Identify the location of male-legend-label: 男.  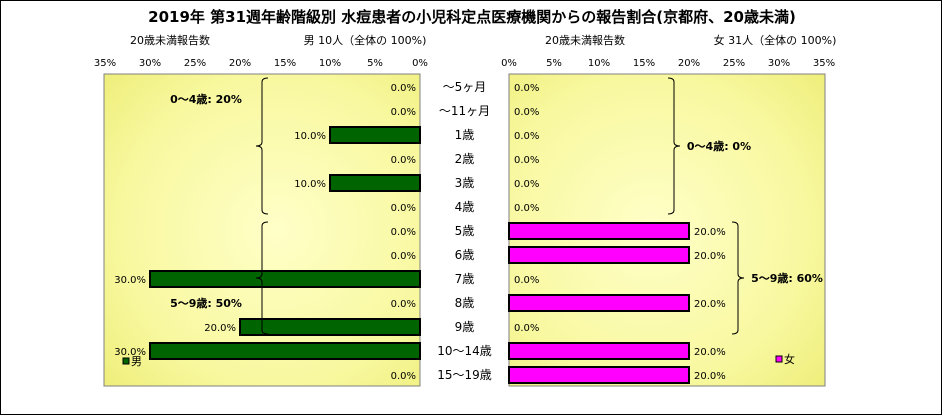
(136, 361).